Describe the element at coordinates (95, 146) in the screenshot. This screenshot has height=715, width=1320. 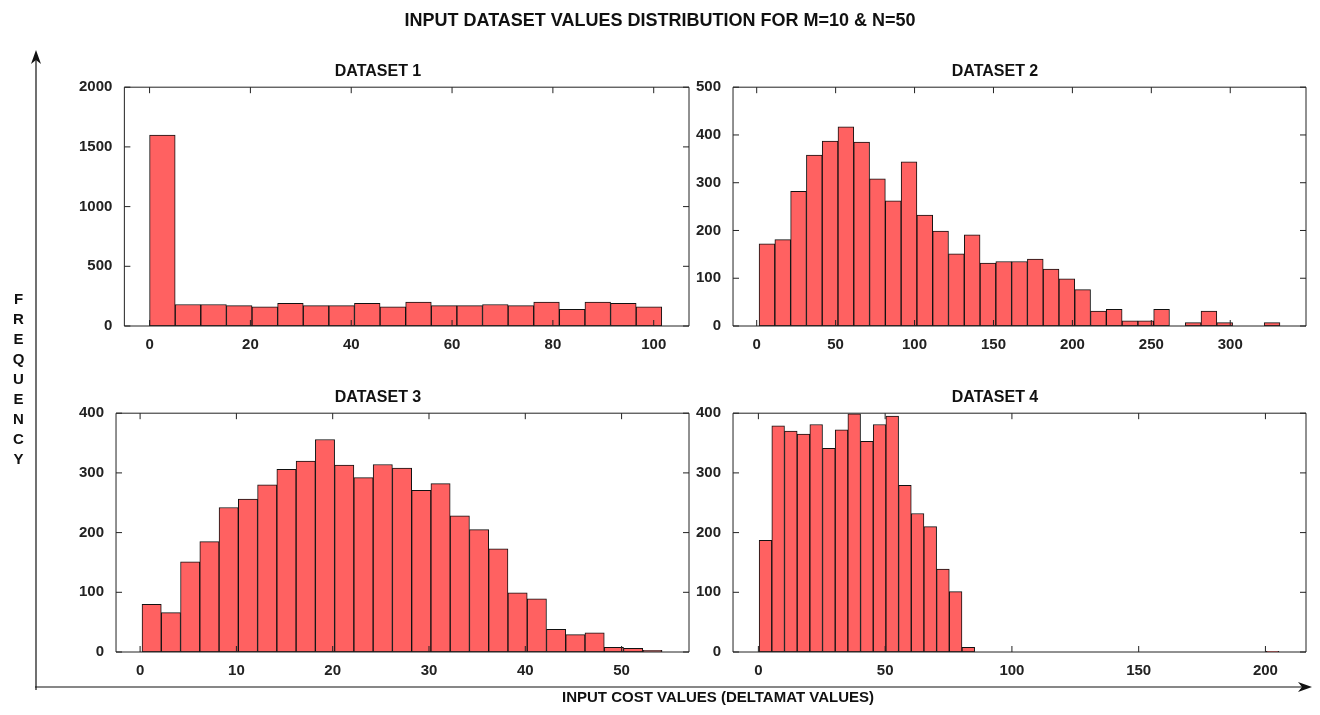
I see `y-tick-label: 1500` at that location.